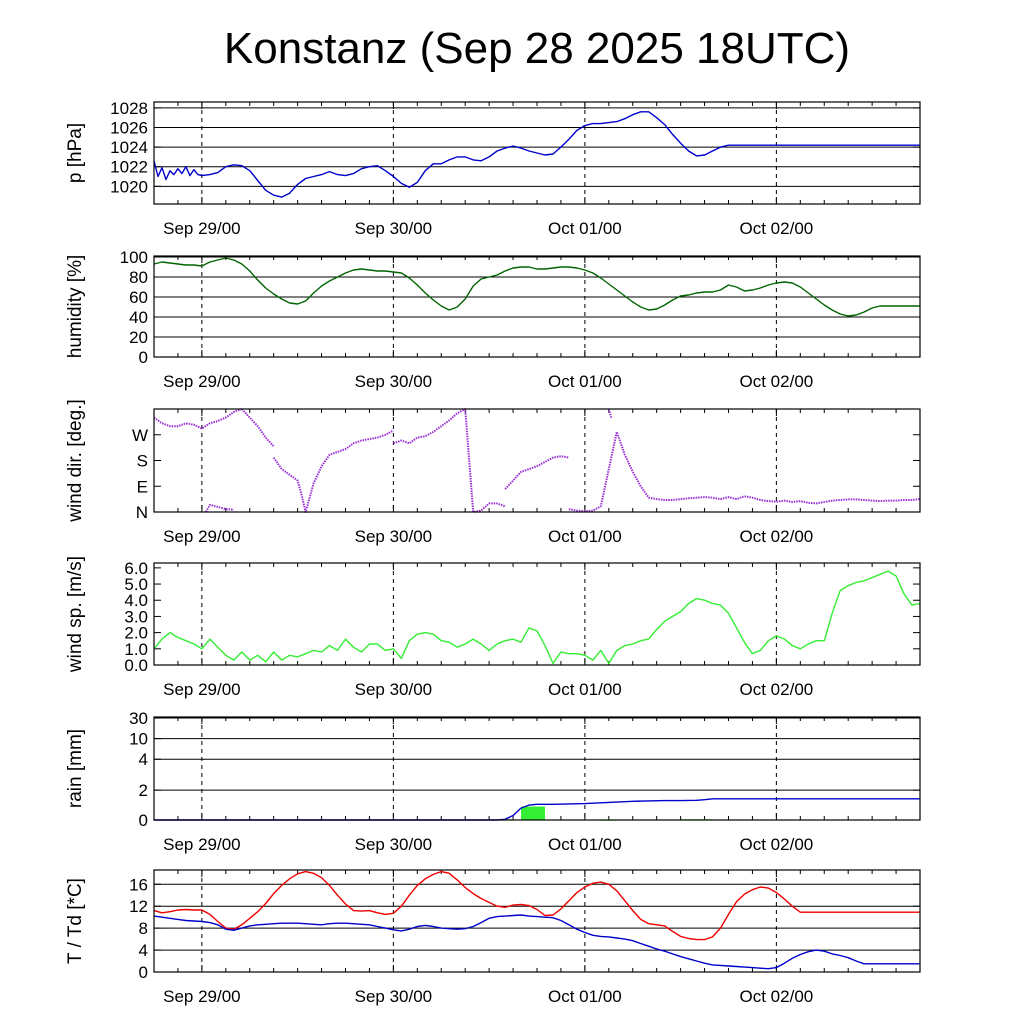 This screenshot has width=1024, height=1024. I want to click on y-tick-label: 12, so click(138, 906).